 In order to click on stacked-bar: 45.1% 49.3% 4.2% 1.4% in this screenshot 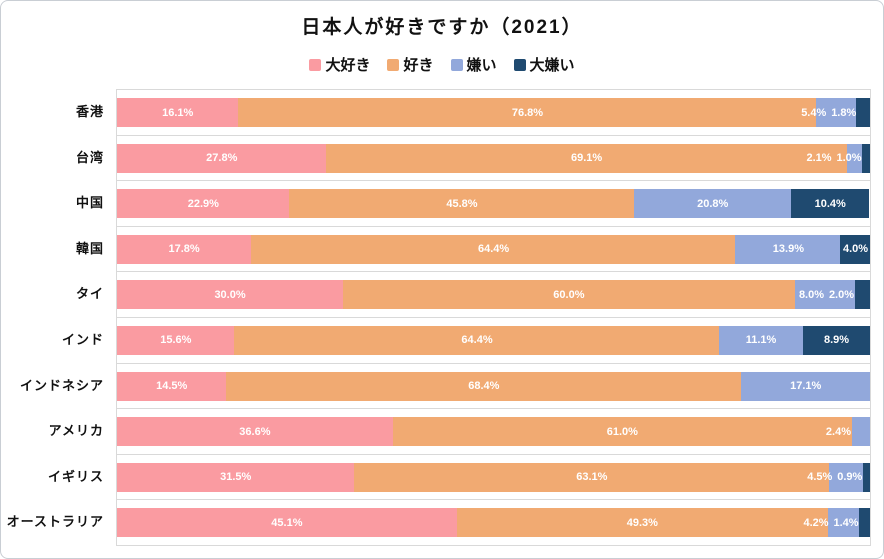, I will do `click(493, 523)`.